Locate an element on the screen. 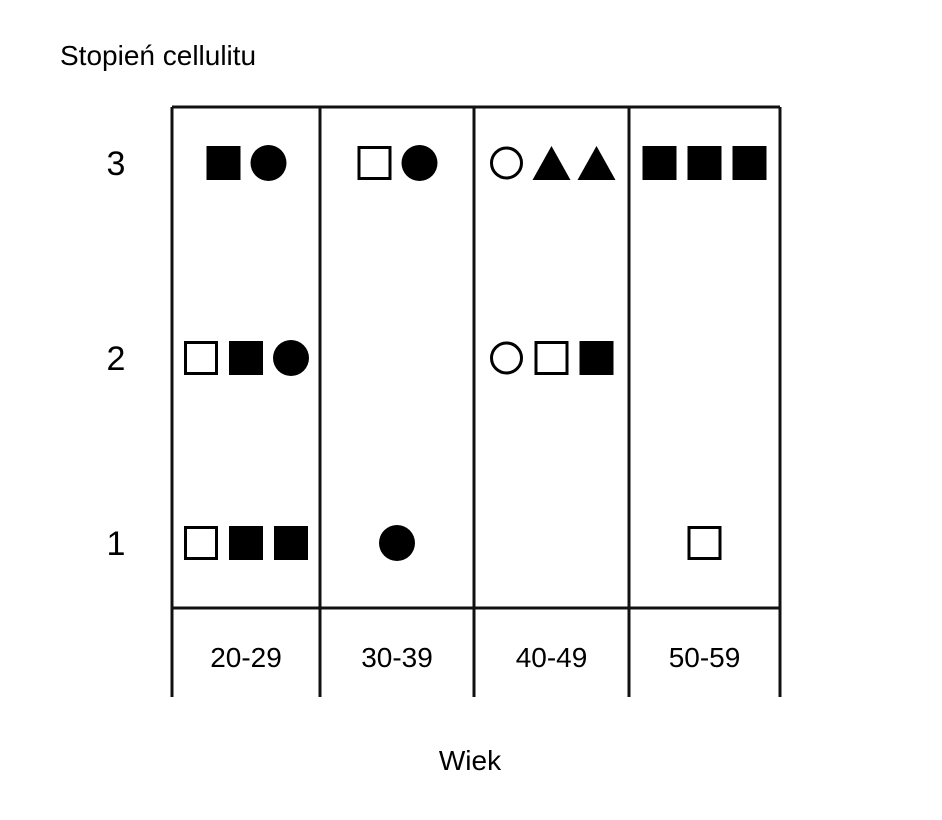 This screenshot has width=942, height=820. marker-30-39-level3-1-open-square is located at coordinates (374, 163).